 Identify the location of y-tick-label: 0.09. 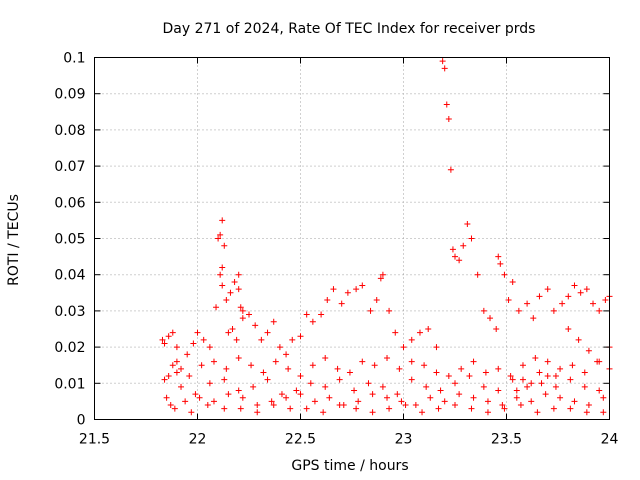
(69, 95).